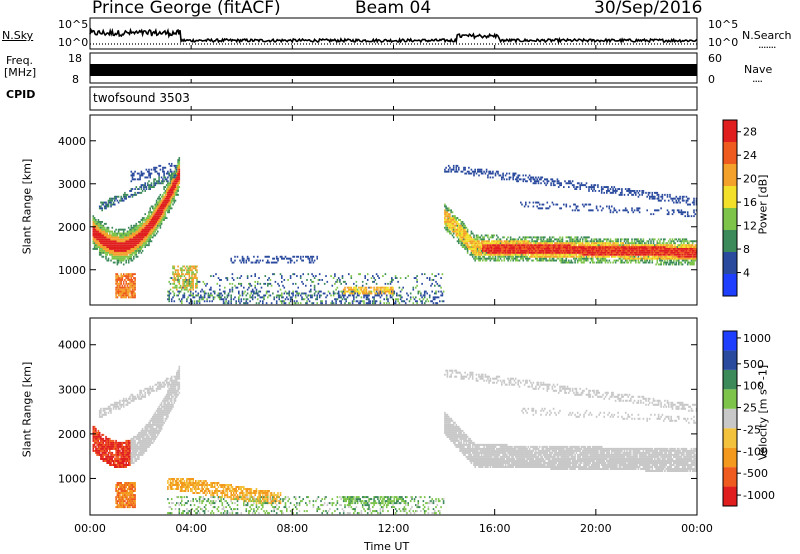  Describe the element at coordinates (72, 345) in the screenshot. I see `velocity-ytick-label: 4000` at that location.